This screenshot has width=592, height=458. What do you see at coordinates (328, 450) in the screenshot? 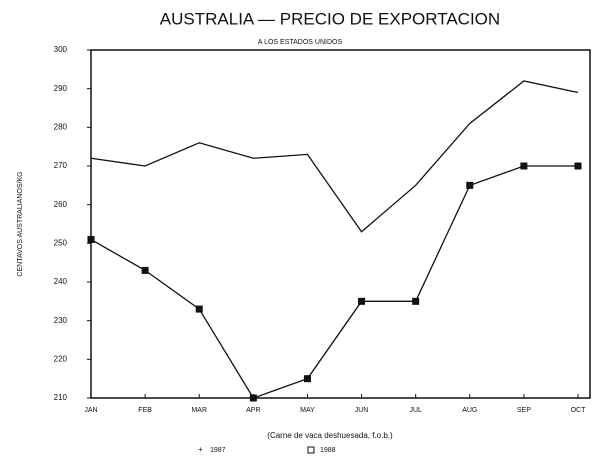
I see `legend-label: 1988` at bounding box center [328, 450].